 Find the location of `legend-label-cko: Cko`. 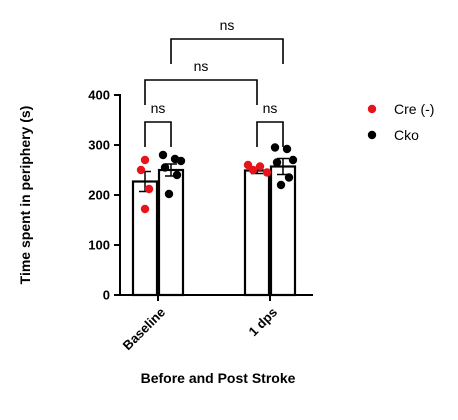

legend-label-cko: Cko is located at coordinates (406, 135).